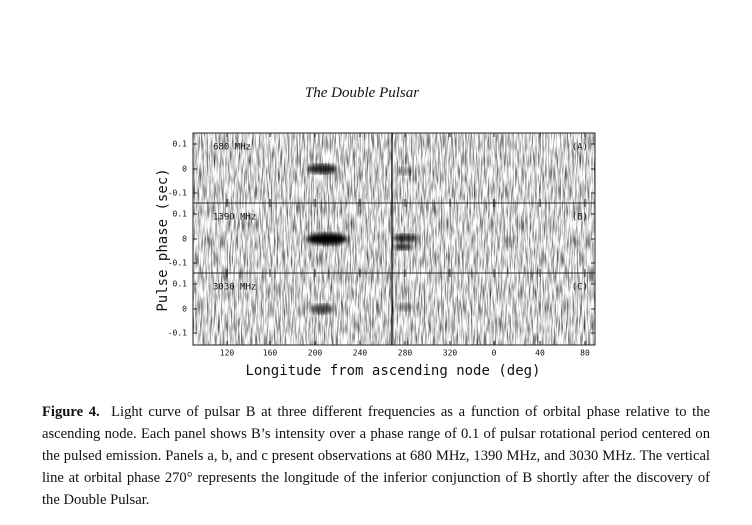  What do you see at coordinates (405, 353) in the screenshot?
I see `x-tick-label: 280` at bounding box center [405, 353].